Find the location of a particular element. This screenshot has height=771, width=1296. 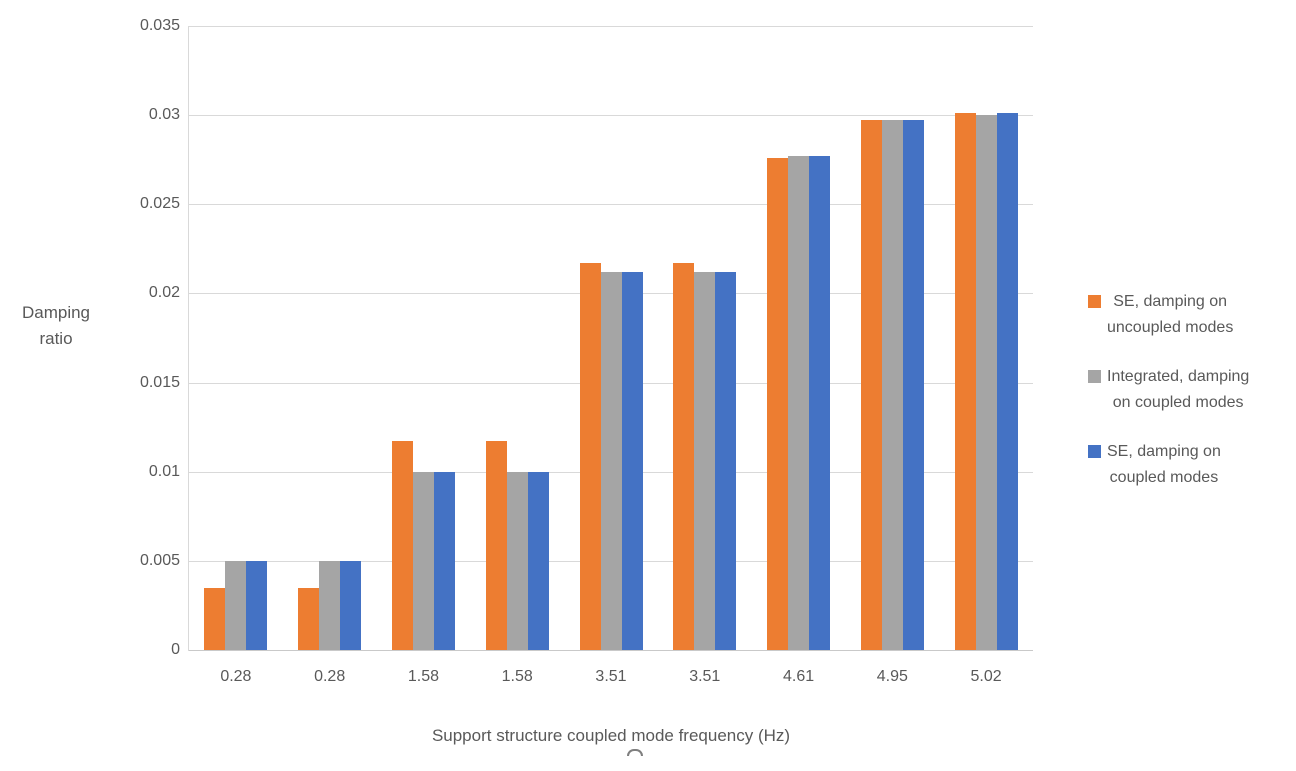

legend-label: SE, damping on uncoupled modes is located at coordinates (1170, 314).